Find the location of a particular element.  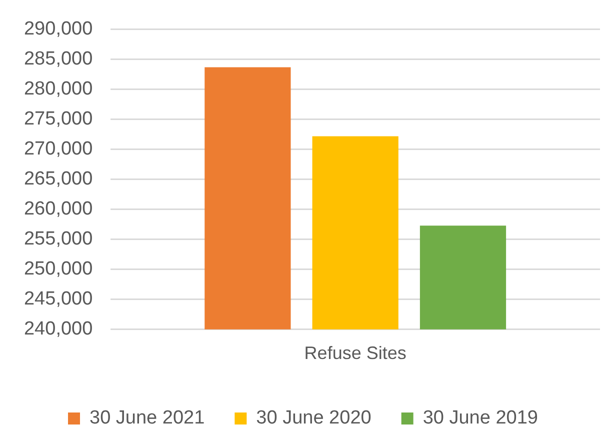

y-tick-label: 255,000 is located at coordinates (58, 239).